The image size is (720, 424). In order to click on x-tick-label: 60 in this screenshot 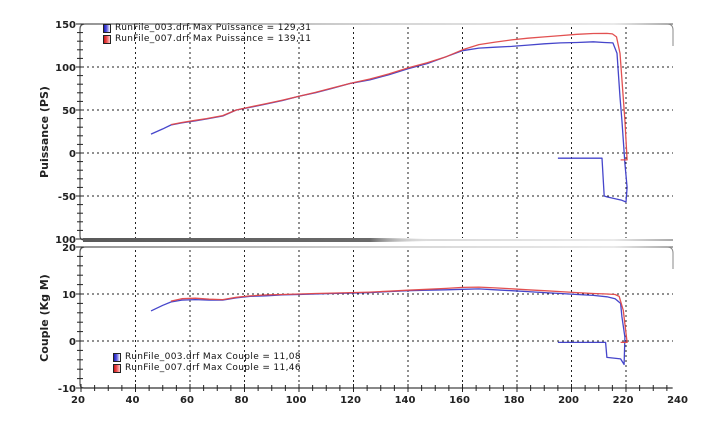, I will do `click(187, 400)`.